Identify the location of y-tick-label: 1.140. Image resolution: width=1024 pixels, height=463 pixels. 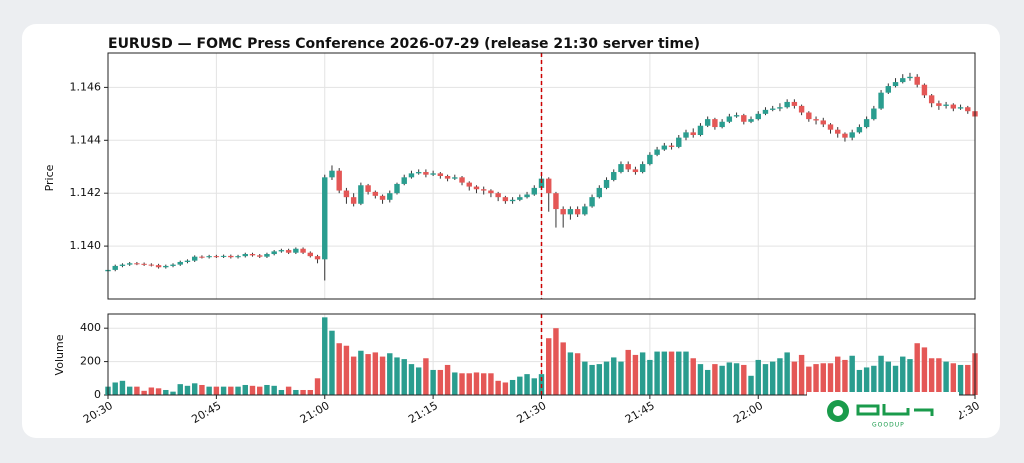
(86, 245).